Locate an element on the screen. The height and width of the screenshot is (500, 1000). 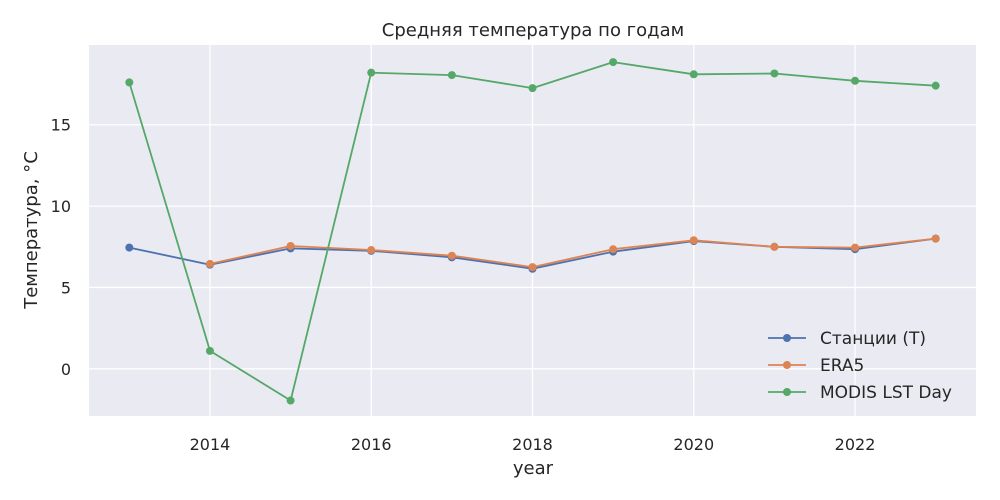
legend-label: ERA5 is located at coordinates (842, 366).